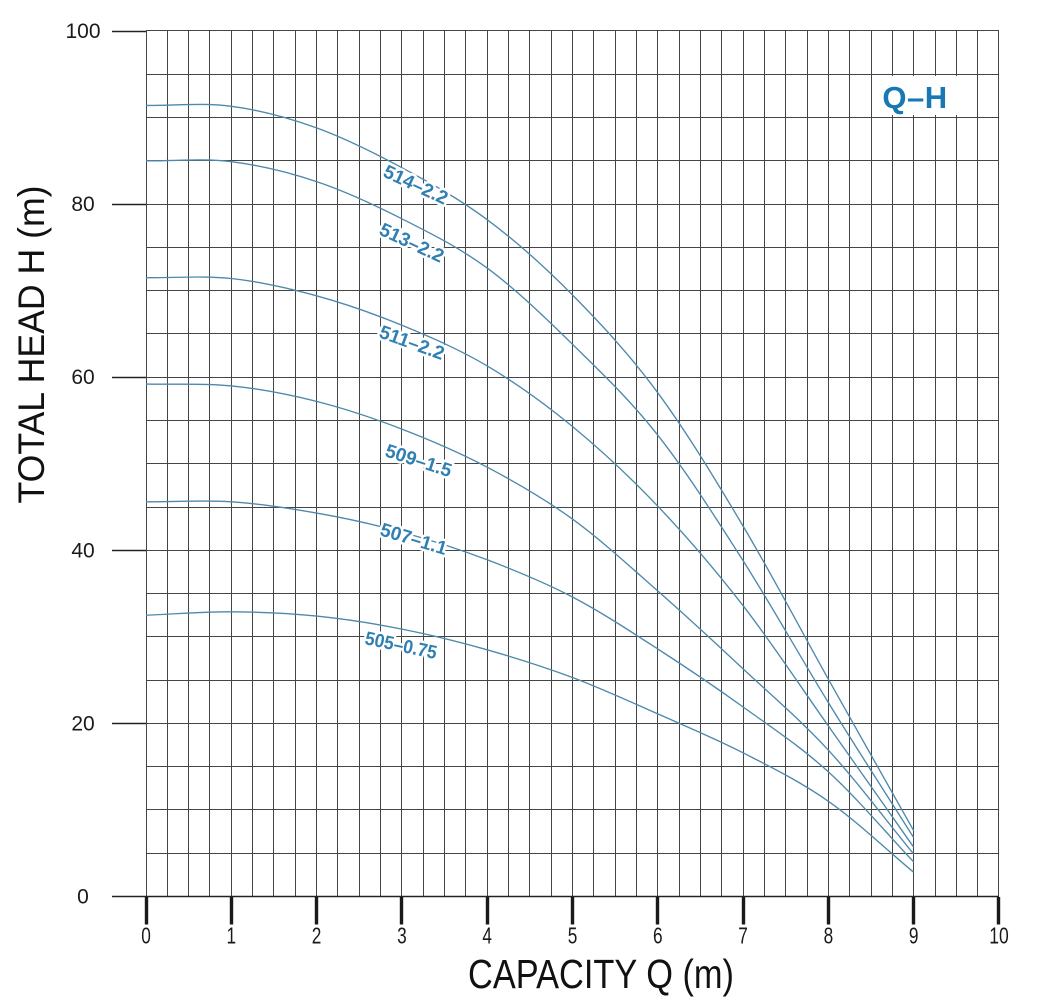 The image size is (1040, 1006). What do you see at coordinates (82, 377) in the screenshot?
I see `svg-text: 60` at bounding box center [82, 377].